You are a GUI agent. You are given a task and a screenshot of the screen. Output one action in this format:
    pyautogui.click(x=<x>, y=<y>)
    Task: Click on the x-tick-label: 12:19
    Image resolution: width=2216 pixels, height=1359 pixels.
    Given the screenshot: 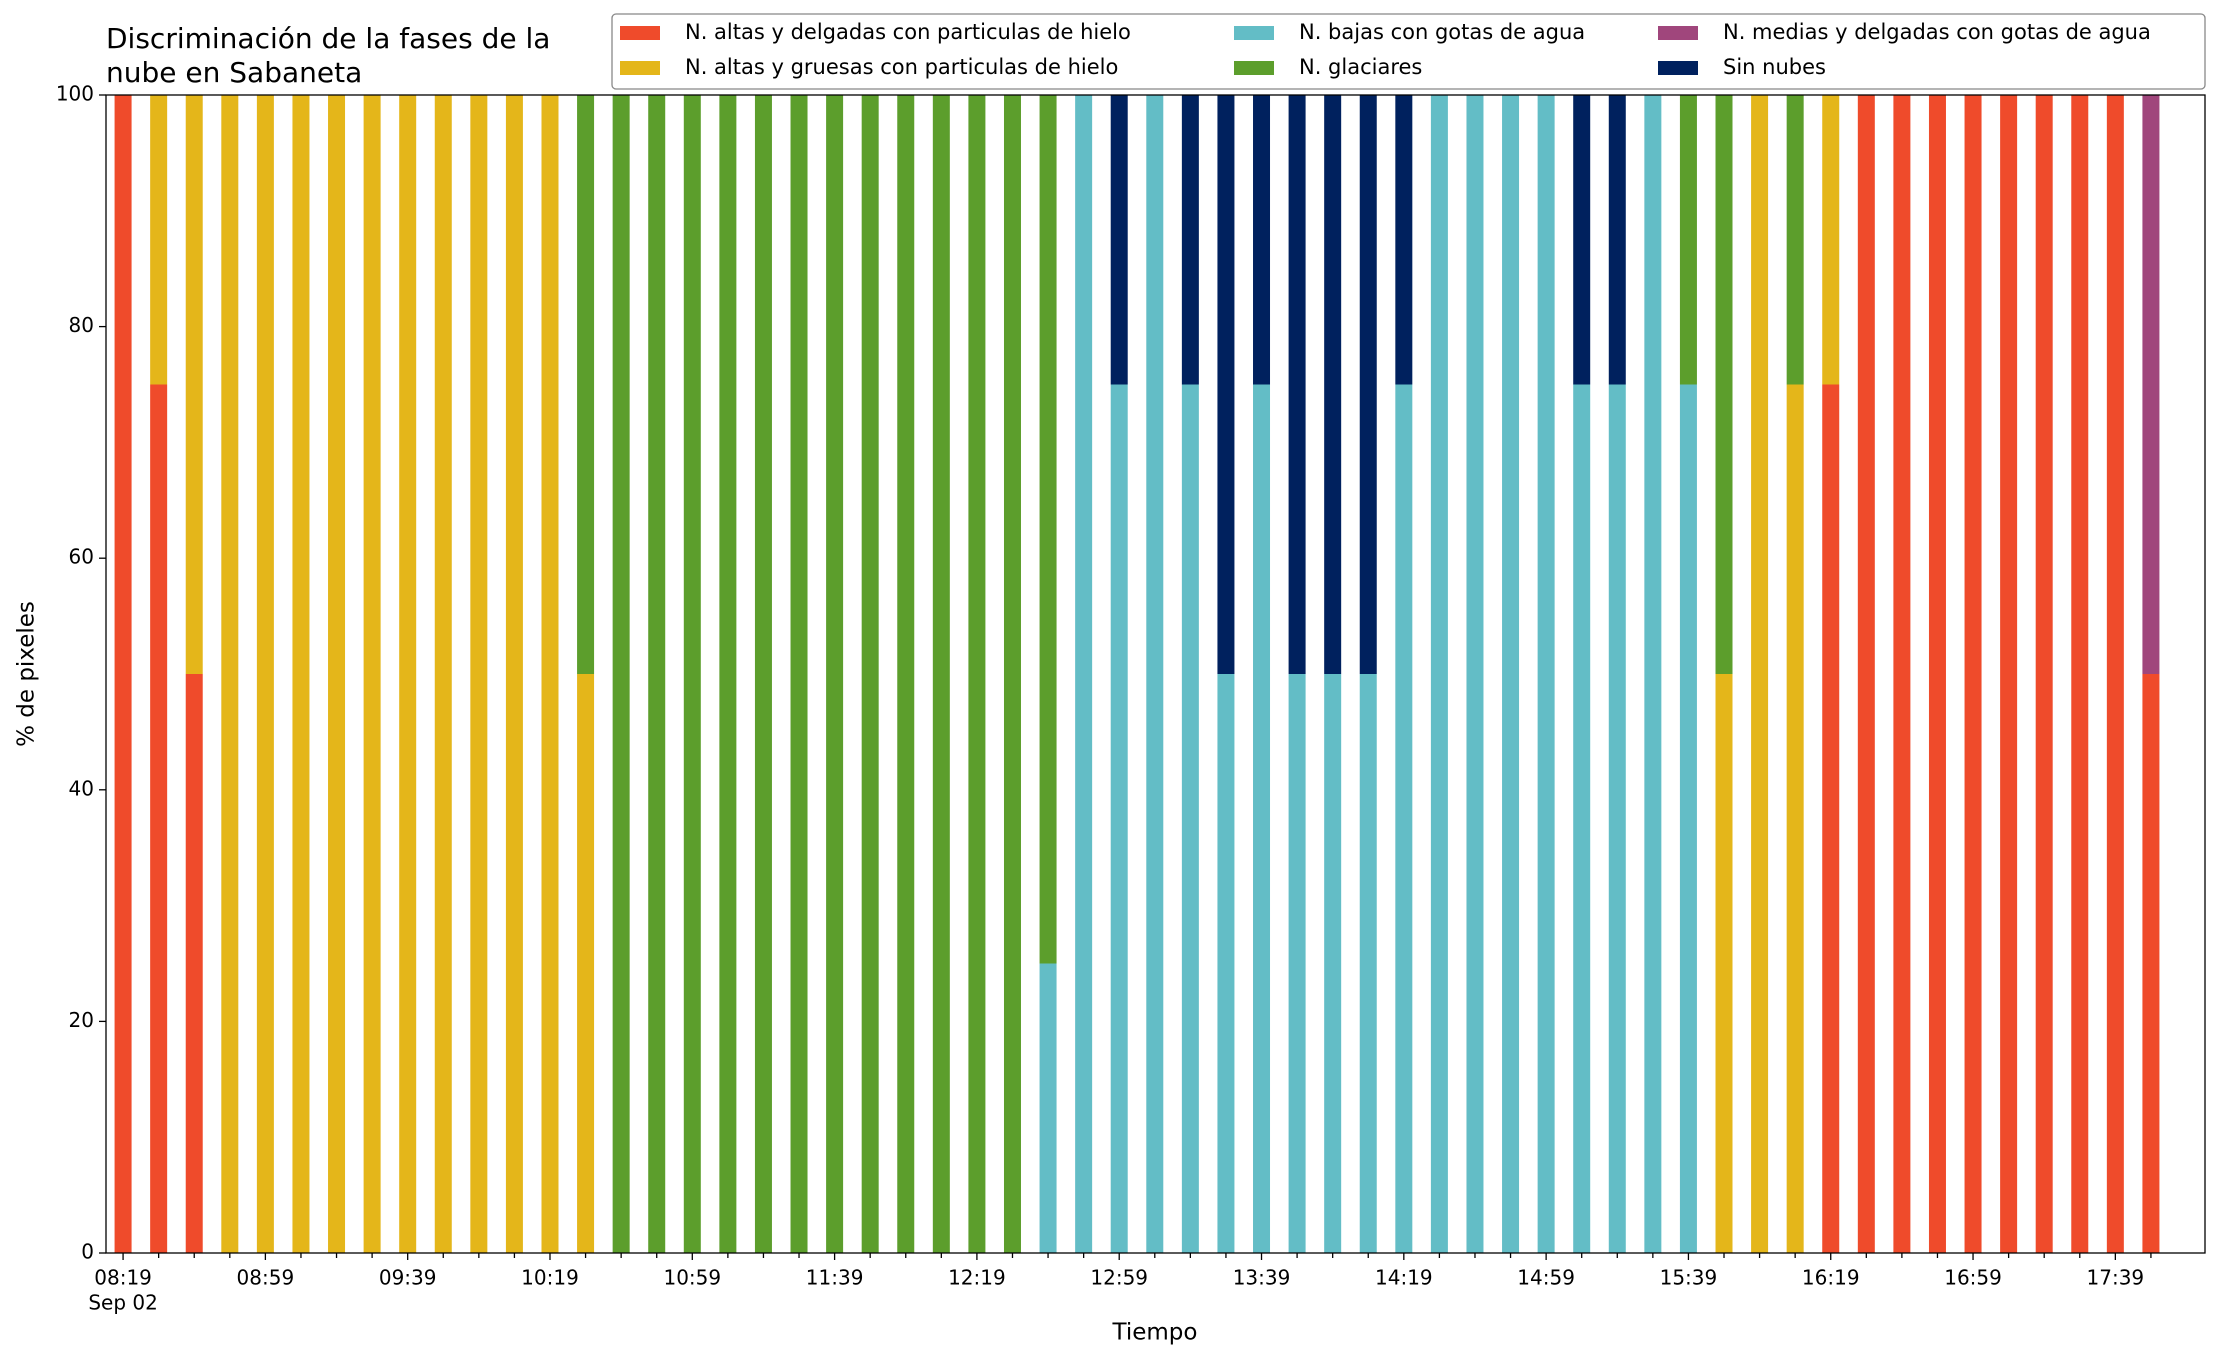 What is the action you would take?
    pyautogui.click(x=977, y=1278)
    